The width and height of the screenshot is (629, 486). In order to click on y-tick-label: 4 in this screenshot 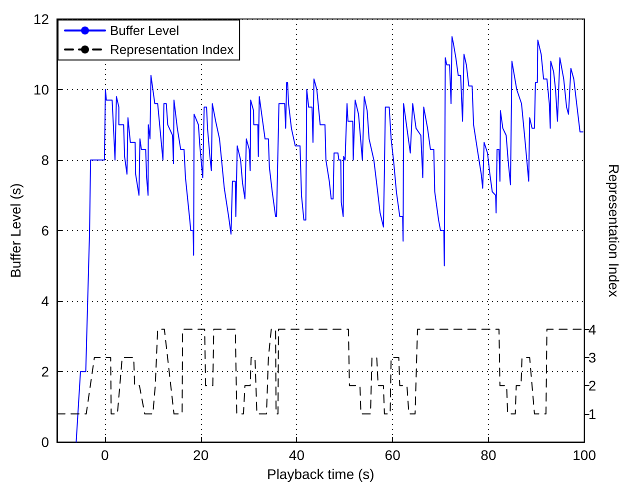, I will do `click(45, 301)`.